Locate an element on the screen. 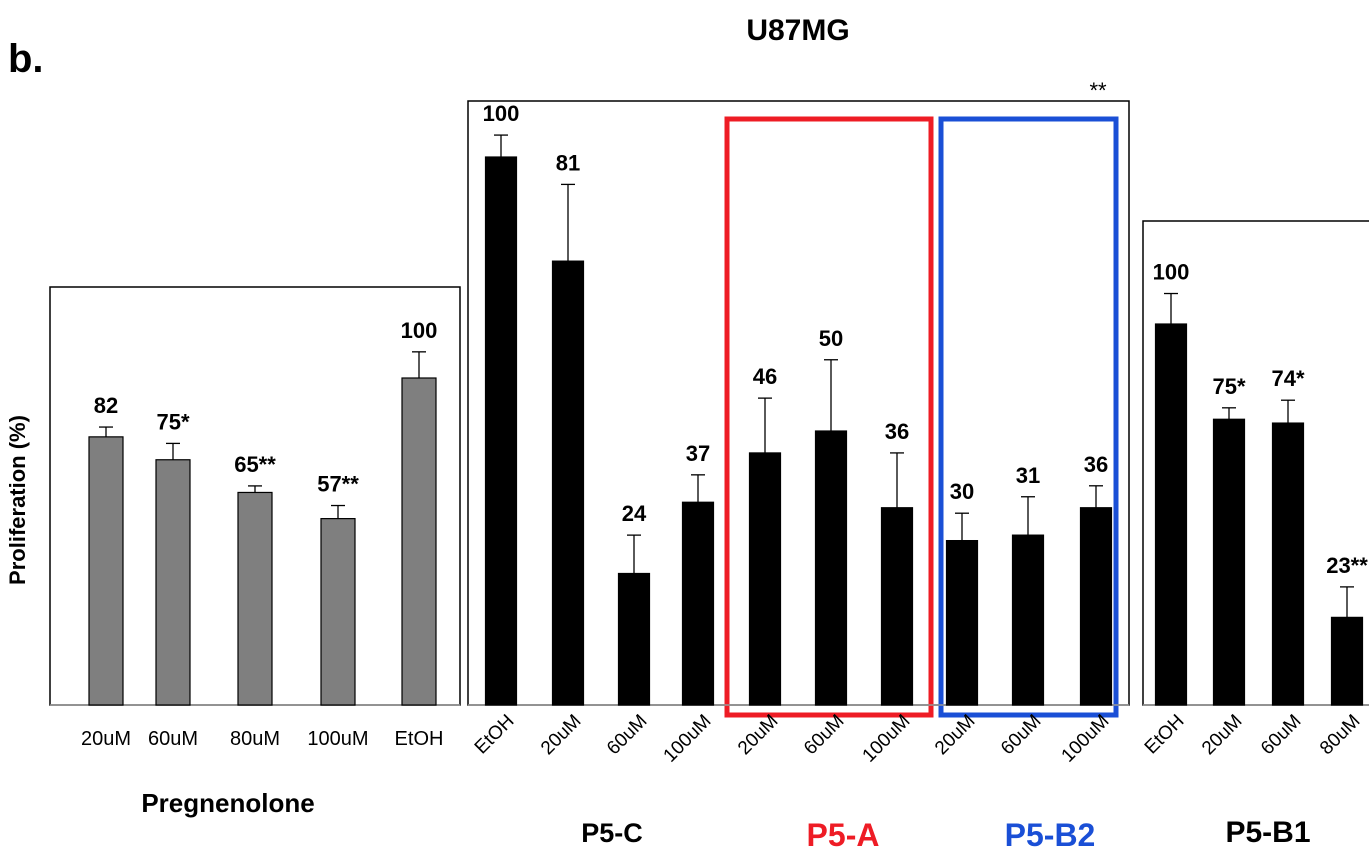  p5b1-data-label-1: 75* is located at coordinates (1228, 386).